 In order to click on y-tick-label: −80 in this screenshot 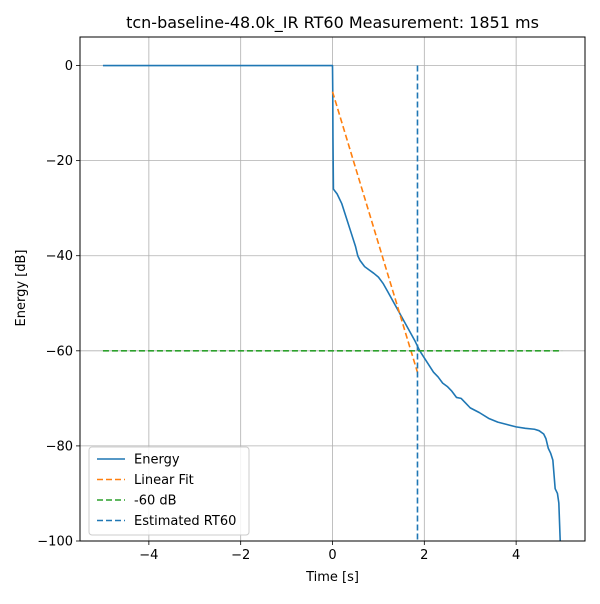, I will do `click(59, 446)`.